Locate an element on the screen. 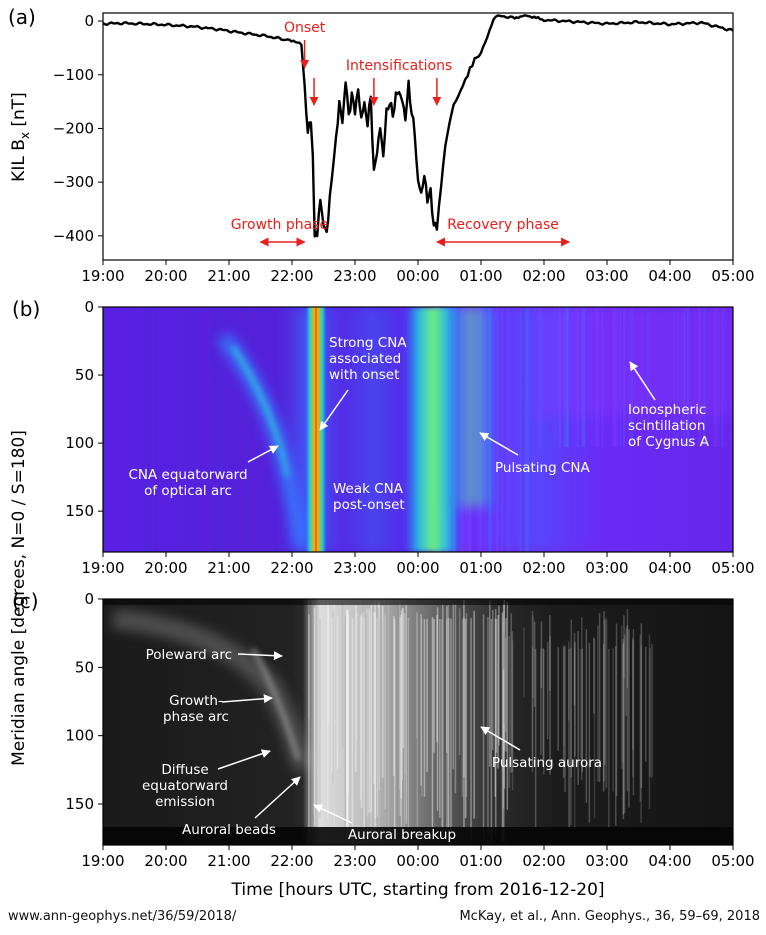 This screenshot has width=766, height=935. panel-b-x-tick-label: 22:00 is located at coordinates (291, 568).